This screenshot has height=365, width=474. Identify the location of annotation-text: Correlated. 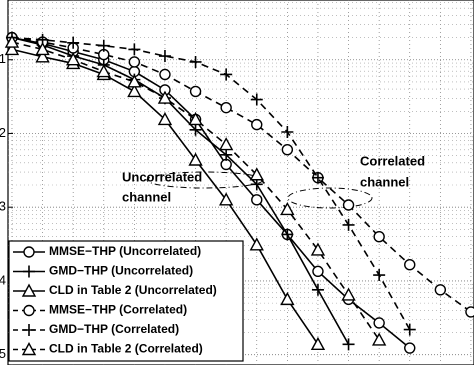
(392, 160).